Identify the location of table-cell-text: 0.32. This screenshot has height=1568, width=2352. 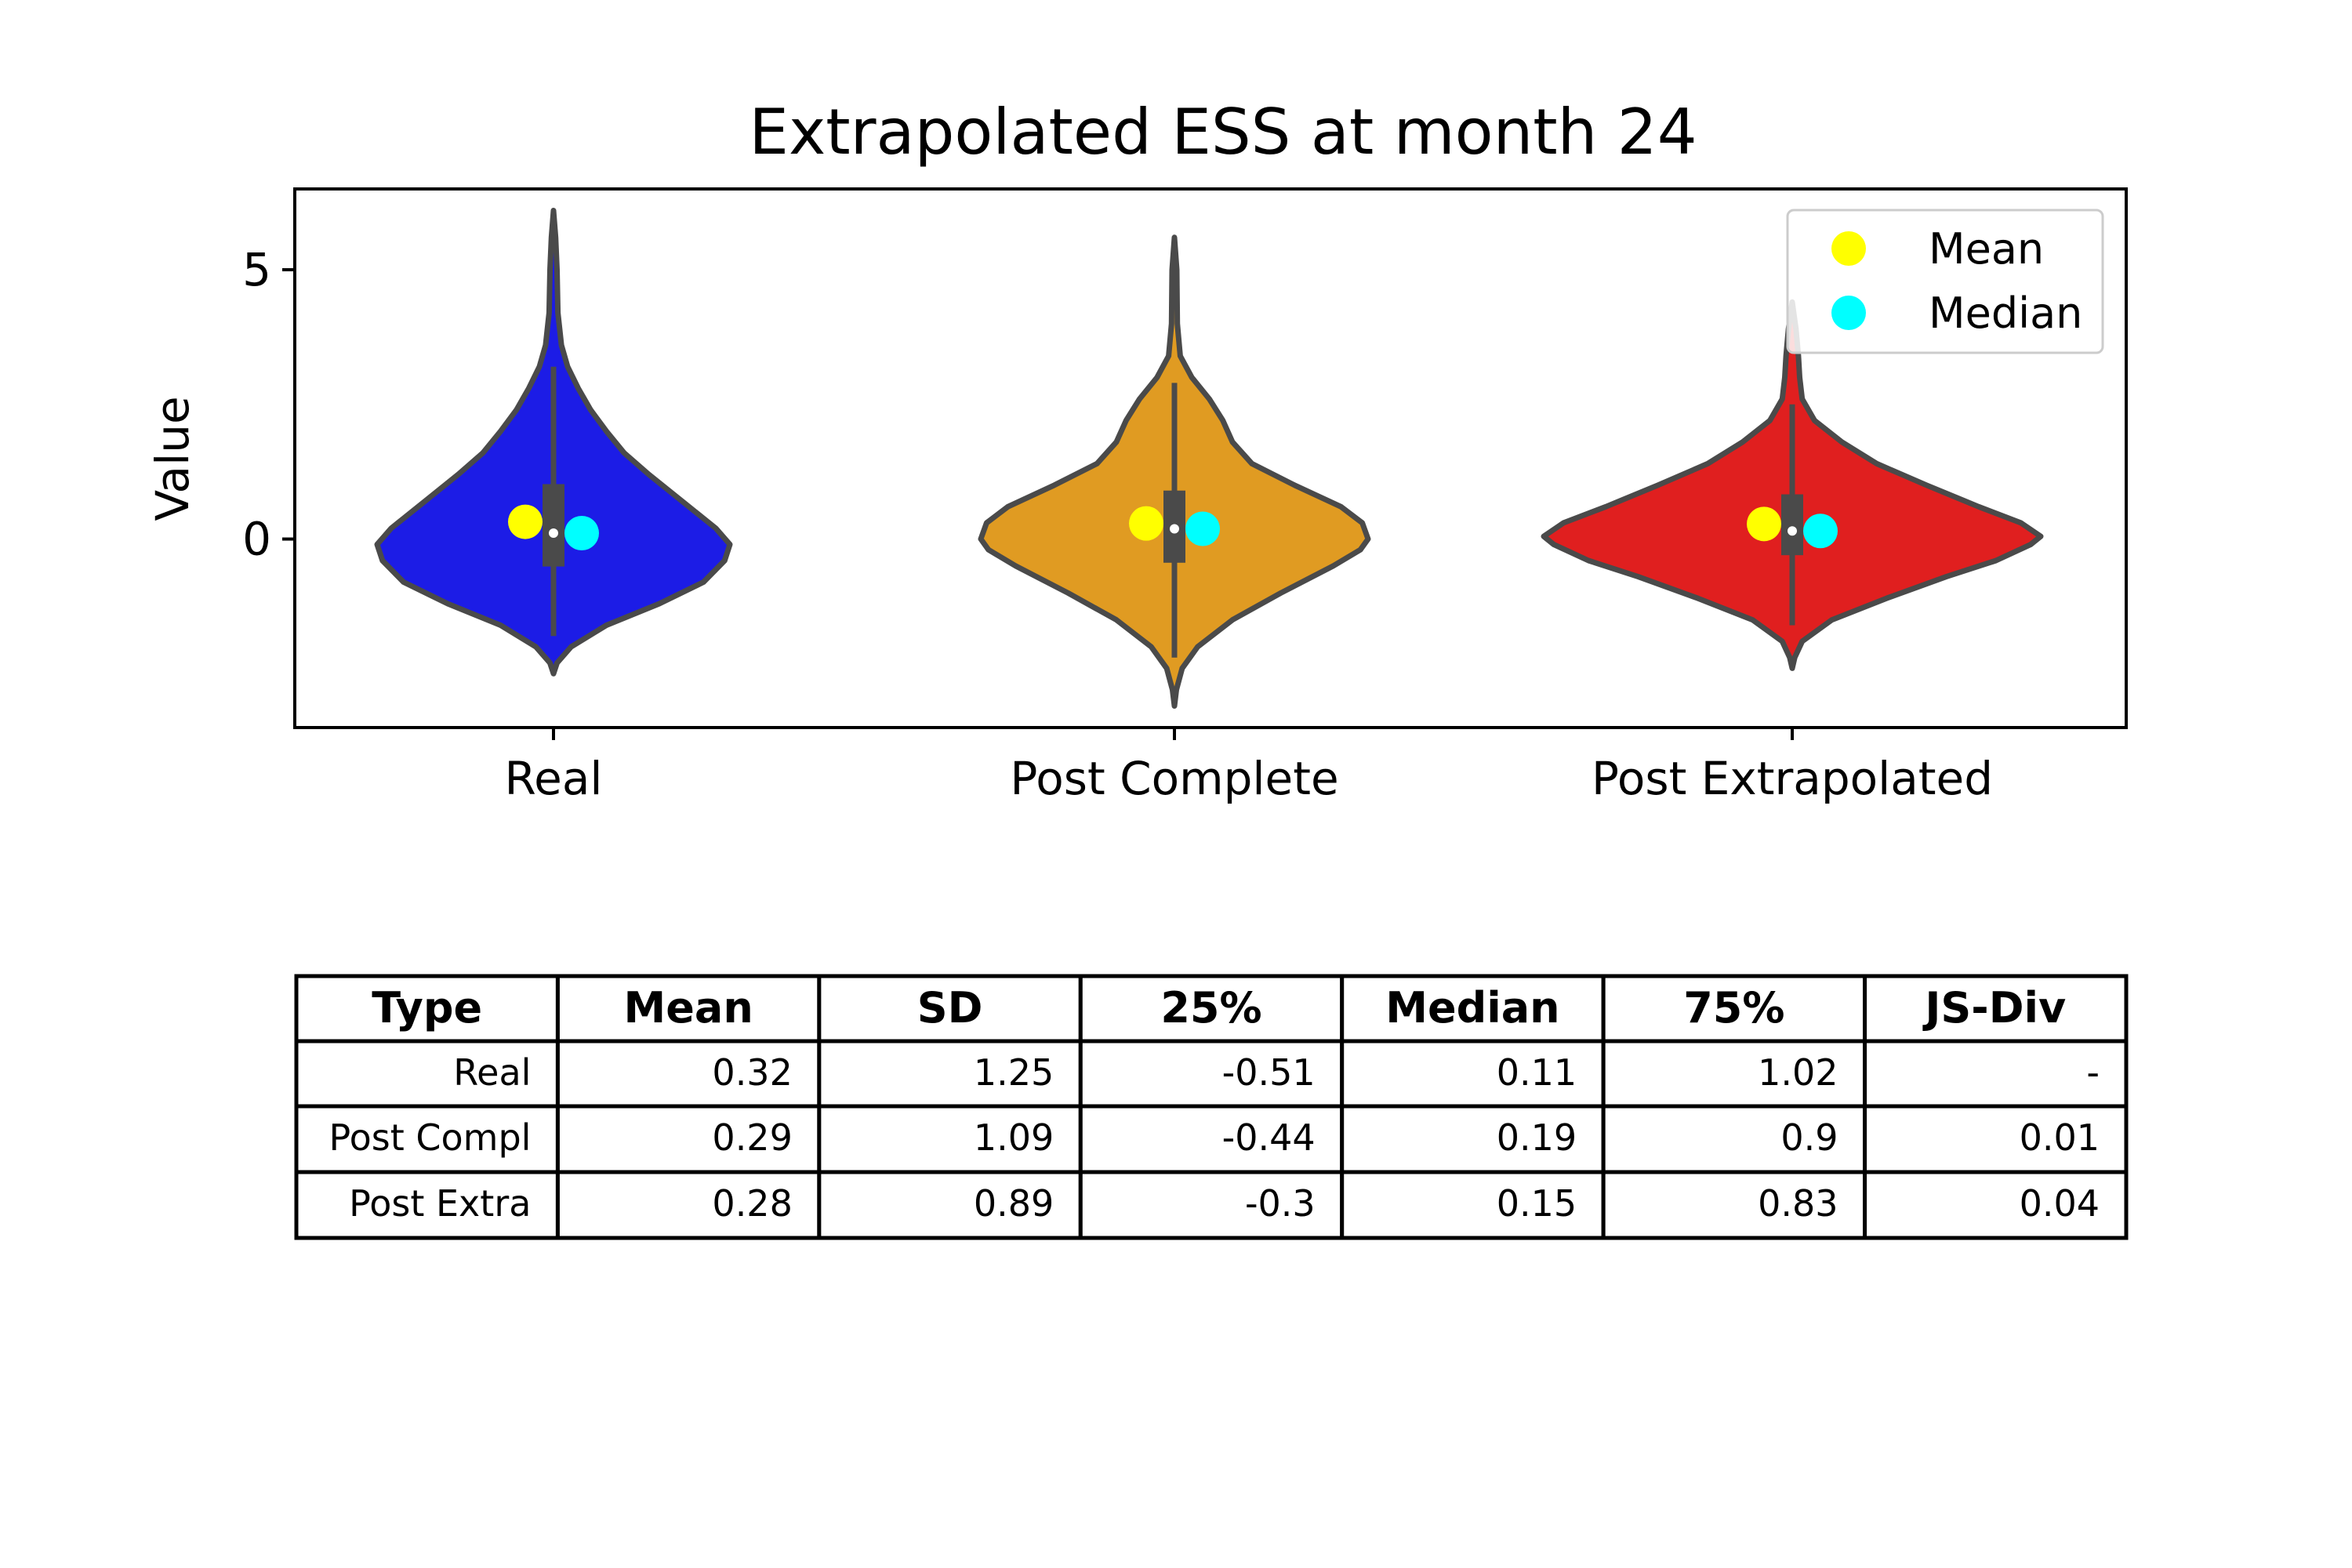
(752, 1072).